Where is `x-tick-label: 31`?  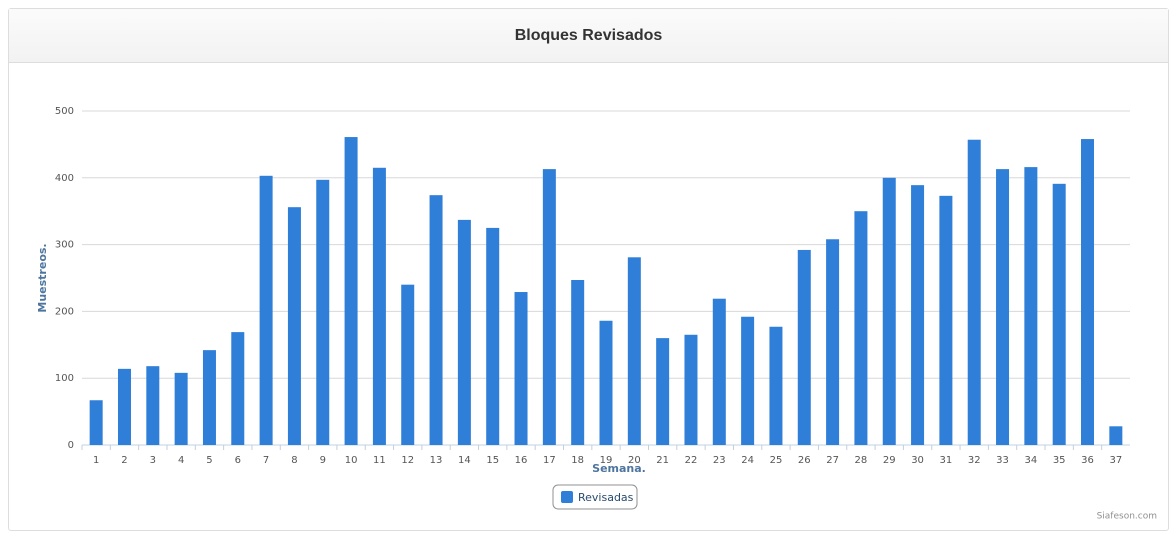 x-tick-label: 31 is located at coordinates (946, 460).